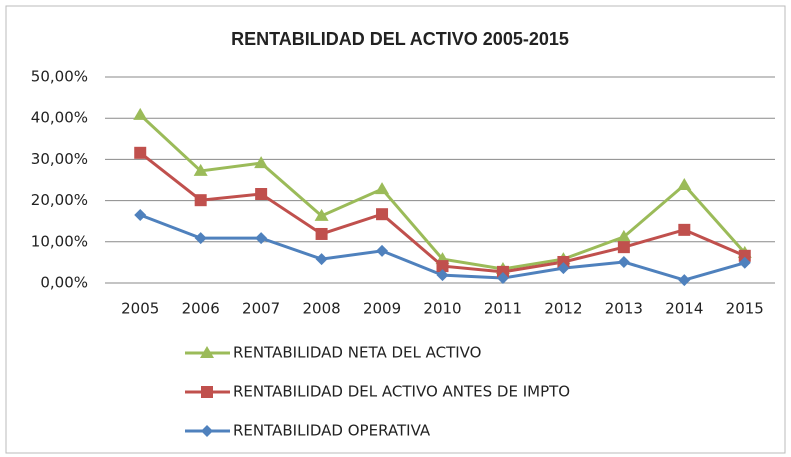  I want to click on x-tick-label: 2013, so click(624, 309).